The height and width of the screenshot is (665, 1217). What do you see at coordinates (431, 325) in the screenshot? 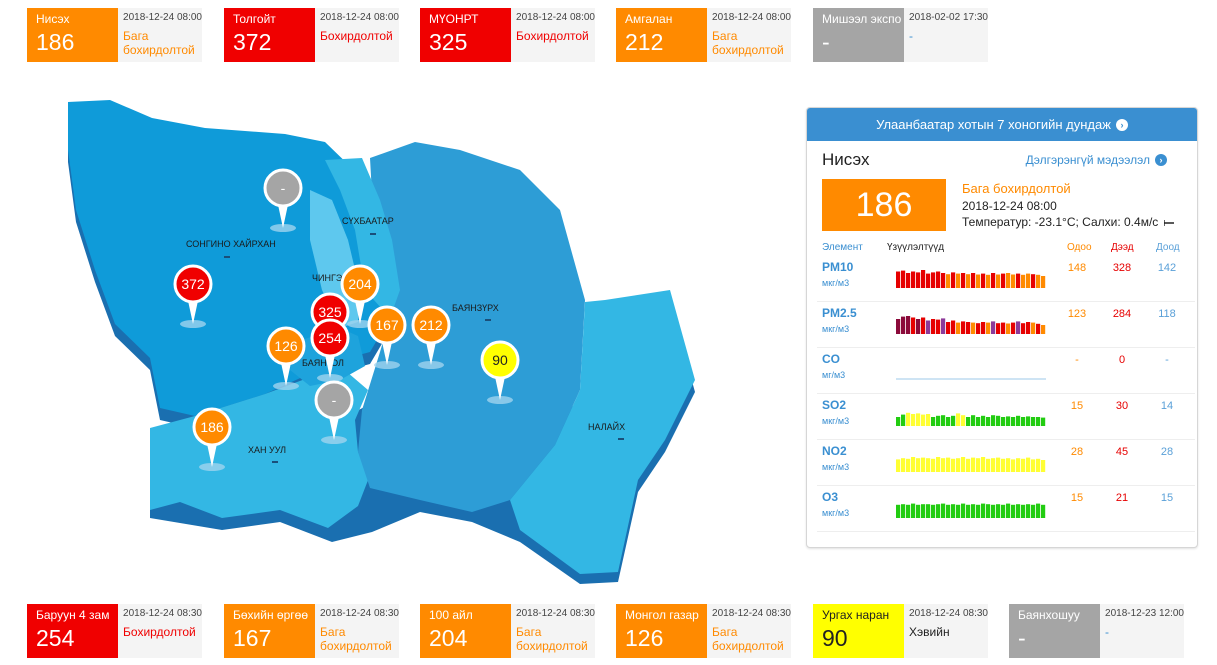
I see `marker-value: 212` at bounding box center [431, 325].